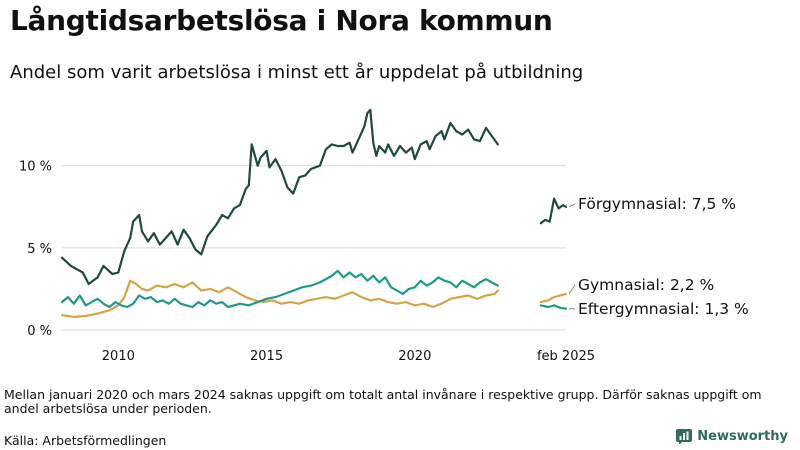 The width and height of the screenshot is (800, 450). What do you see at coordinates (646, 285) in the screenshot?
I see `series-label-gymnasial: Gymnasial: 2,2 %` at bounding box center [646, 285].